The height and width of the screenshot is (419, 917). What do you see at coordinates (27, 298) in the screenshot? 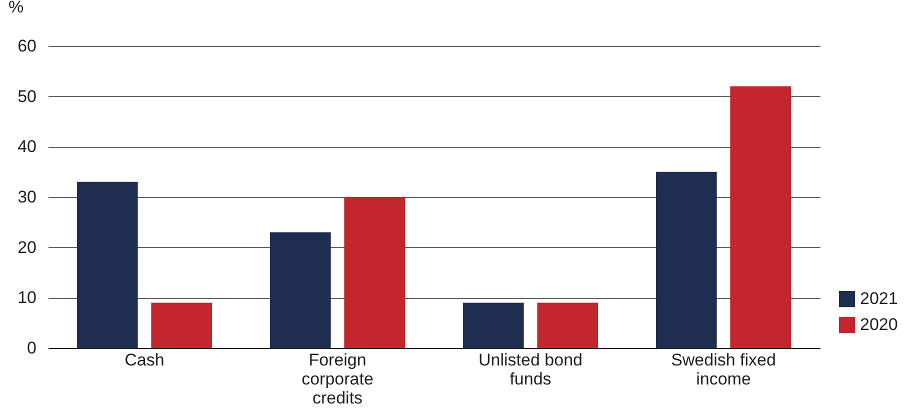
I see `y-tick-label: 10` at bounding box center [27, 298].